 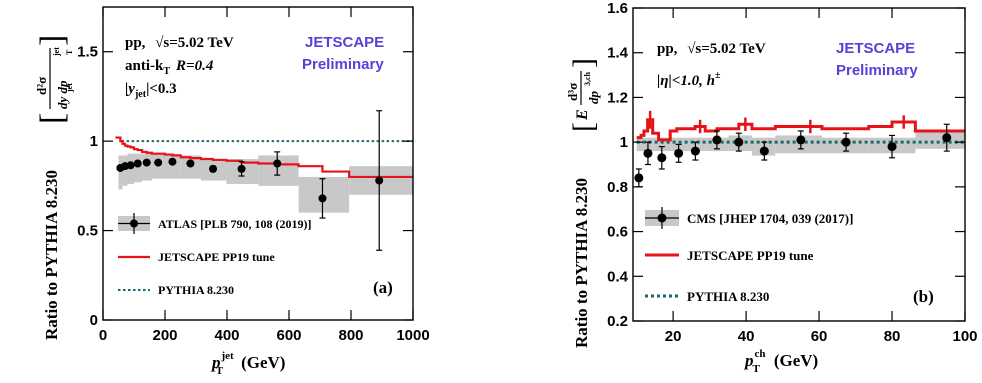 I want to click on y-frac-sup-jet-a: jet, so click(x=56, y=52).